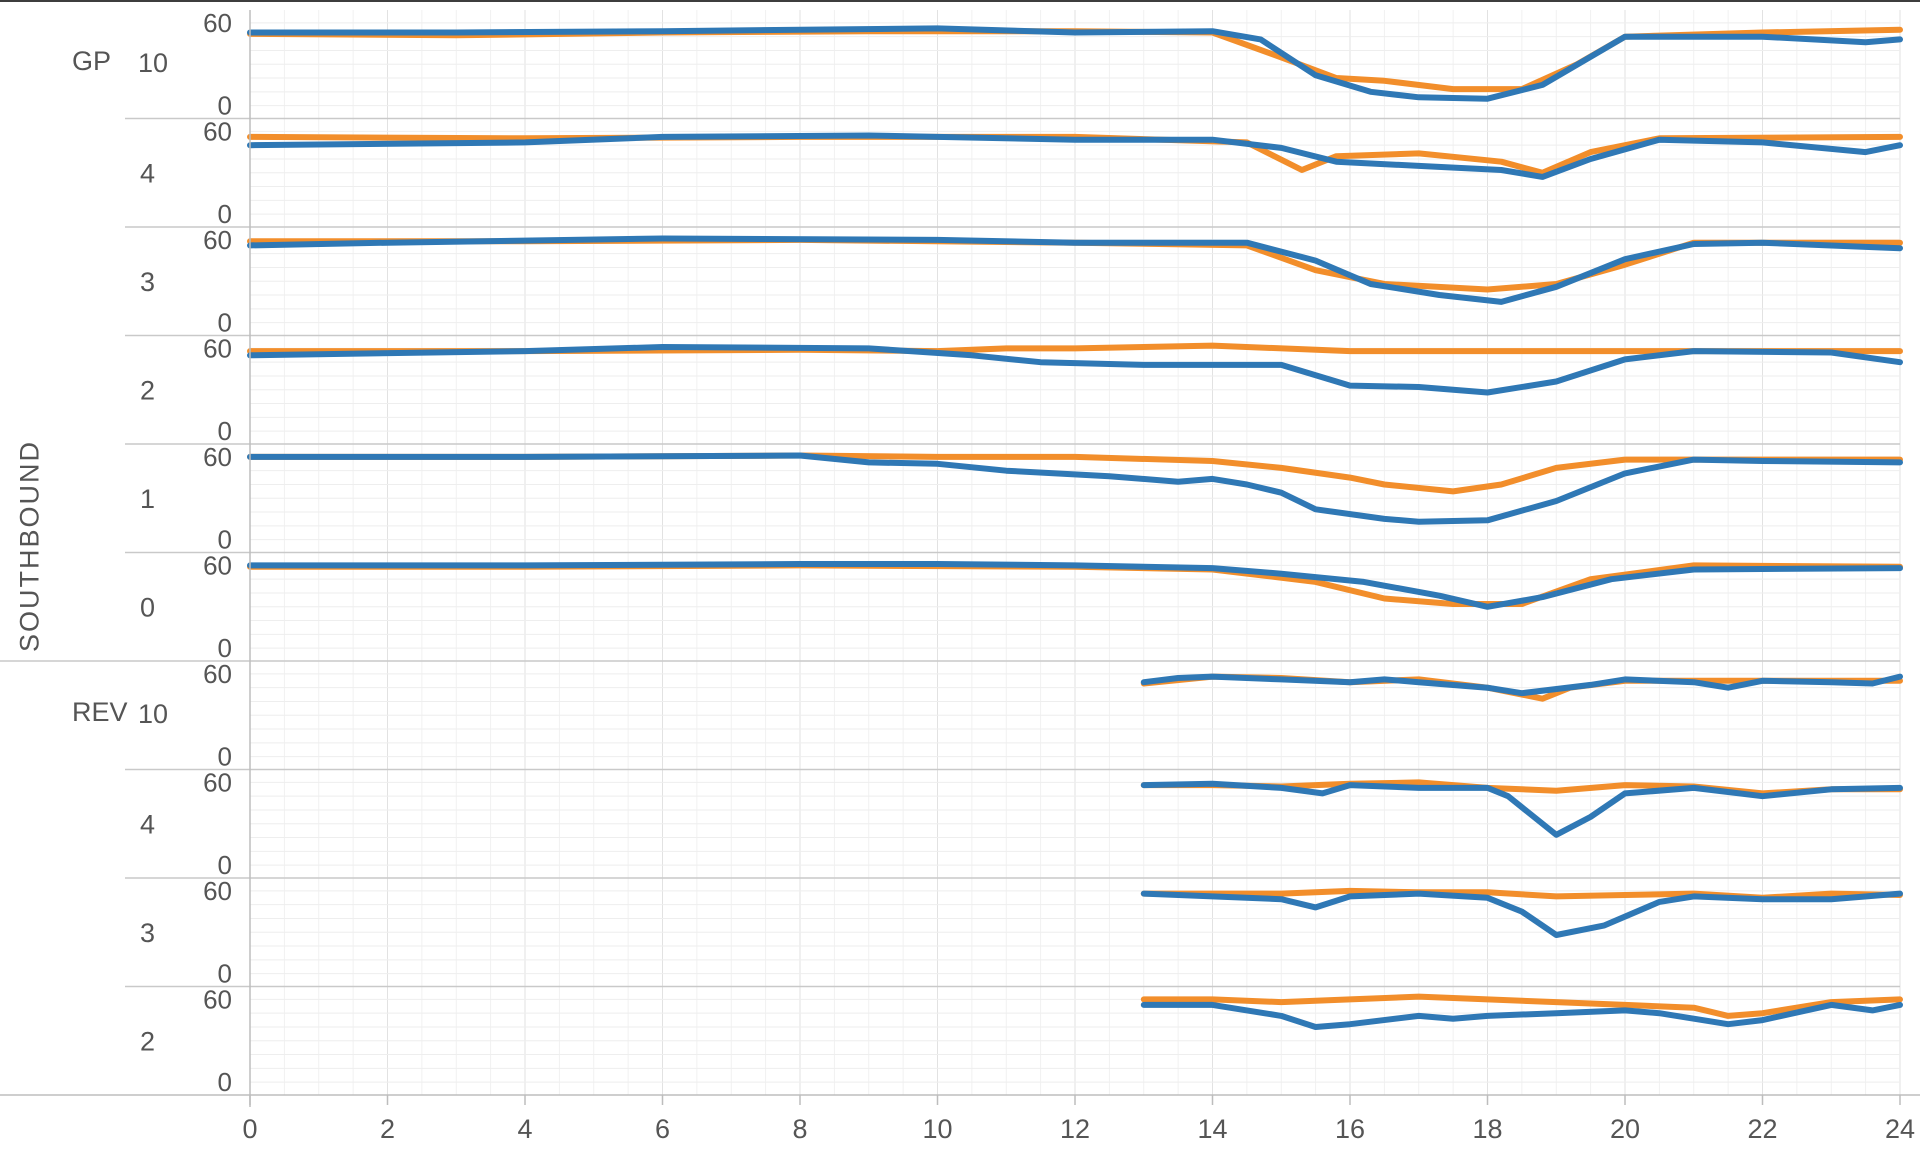 This screenshot has height=1157, width=1920. Describe the element at coordinates (524, 1129) in the screenshot. I see `x-tick-label: 4` at that location.